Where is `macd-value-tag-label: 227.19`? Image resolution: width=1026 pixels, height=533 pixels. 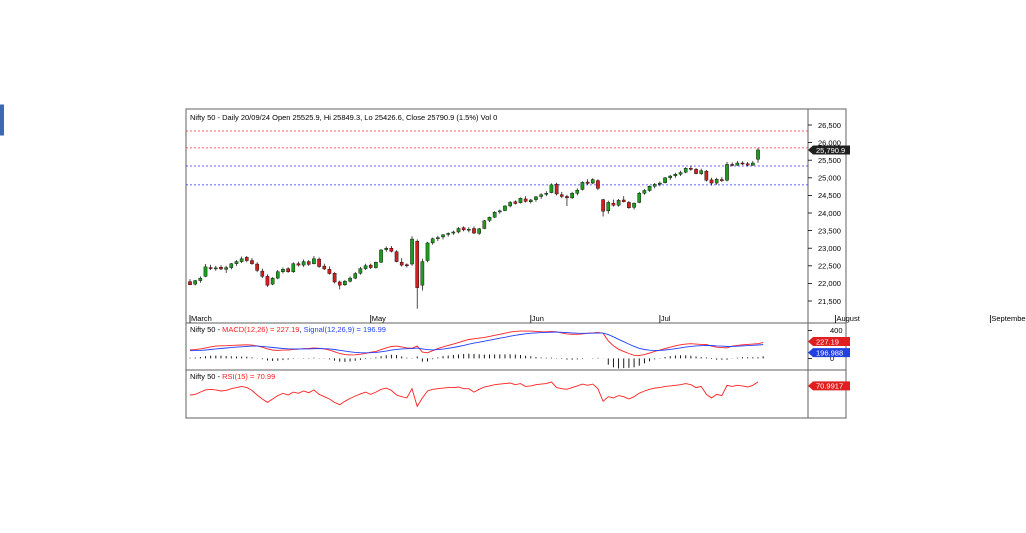 macd-value-tag-label: 227.19 is located at coordinates (827, 341).